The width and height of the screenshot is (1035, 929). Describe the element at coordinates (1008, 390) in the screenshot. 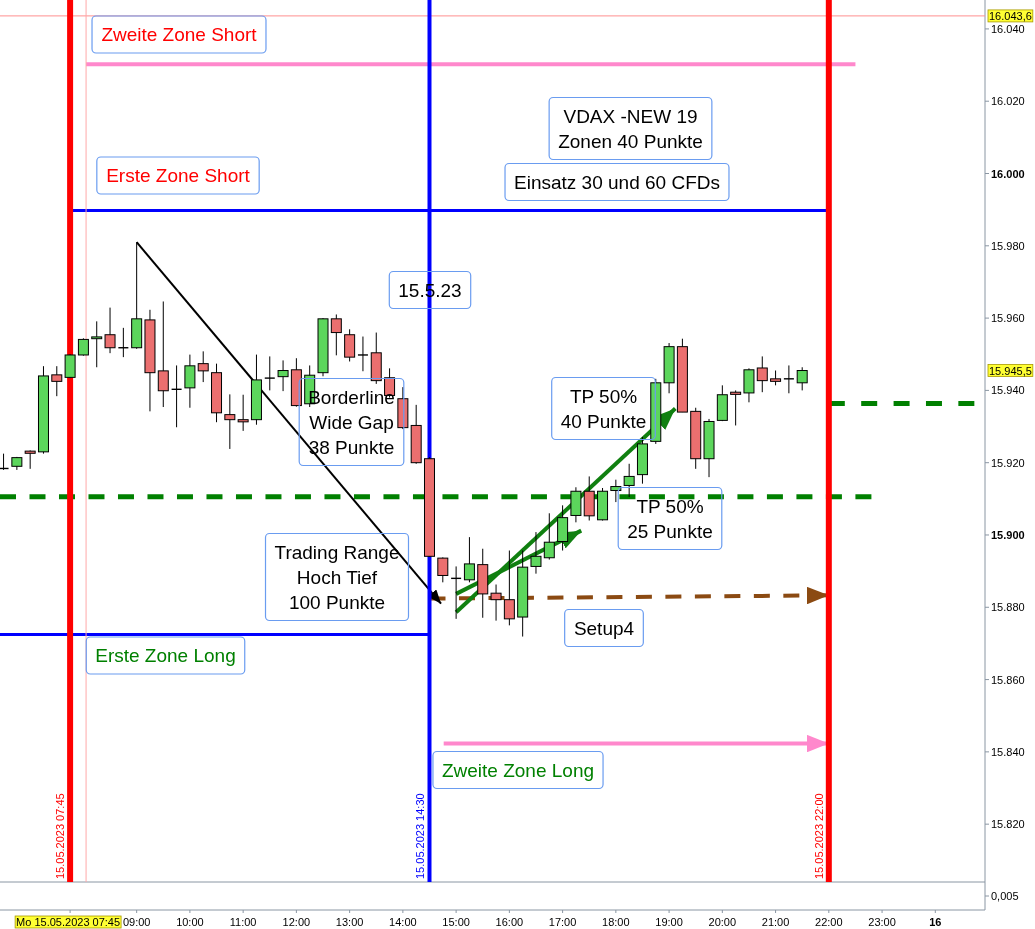

I see `y-tick-label: 15.940` at that location.